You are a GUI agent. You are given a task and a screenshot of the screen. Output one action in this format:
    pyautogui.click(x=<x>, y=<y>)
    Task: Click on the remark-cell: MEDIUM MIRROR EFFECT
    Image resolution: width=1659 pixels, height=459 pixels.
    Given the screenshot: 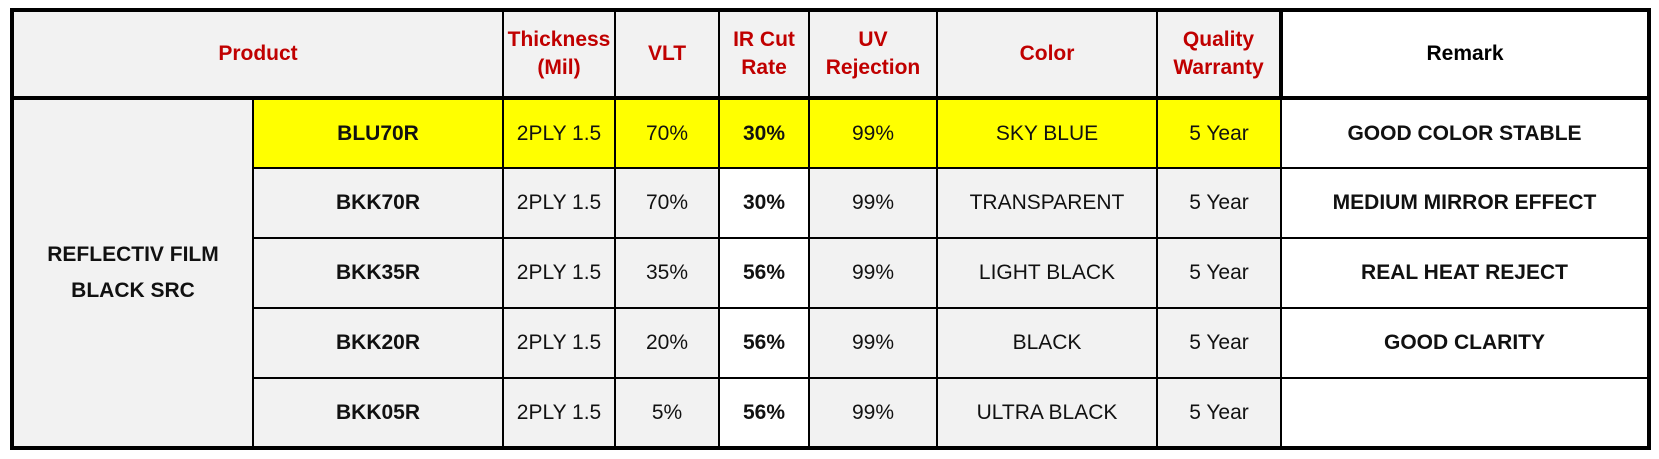 What is the action you would take?
    pyautogui.click(x=1465, y=203)
    